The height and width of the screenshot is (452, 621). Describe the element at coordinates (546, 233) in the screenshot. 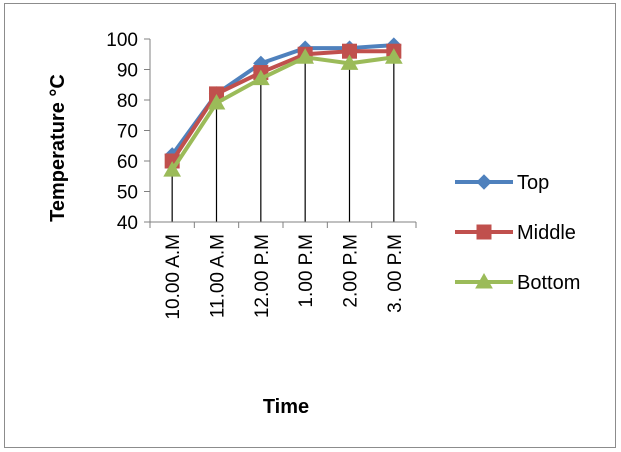

I see `legend-label: Middle` at that location.